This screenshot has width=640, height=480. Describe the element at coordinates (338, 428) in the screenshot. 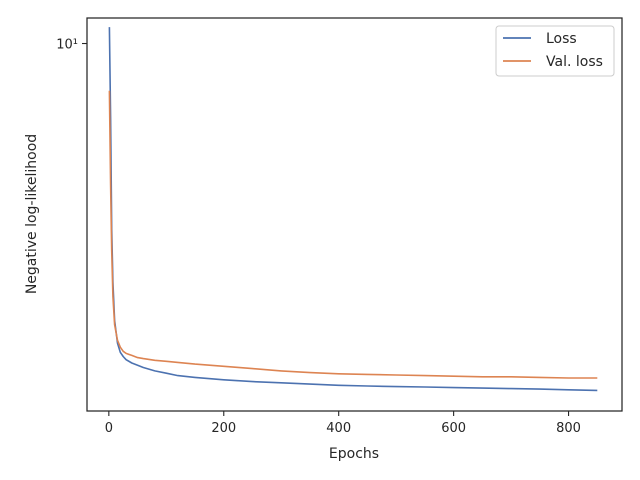

I see `x-tick-label: 400` at that location.